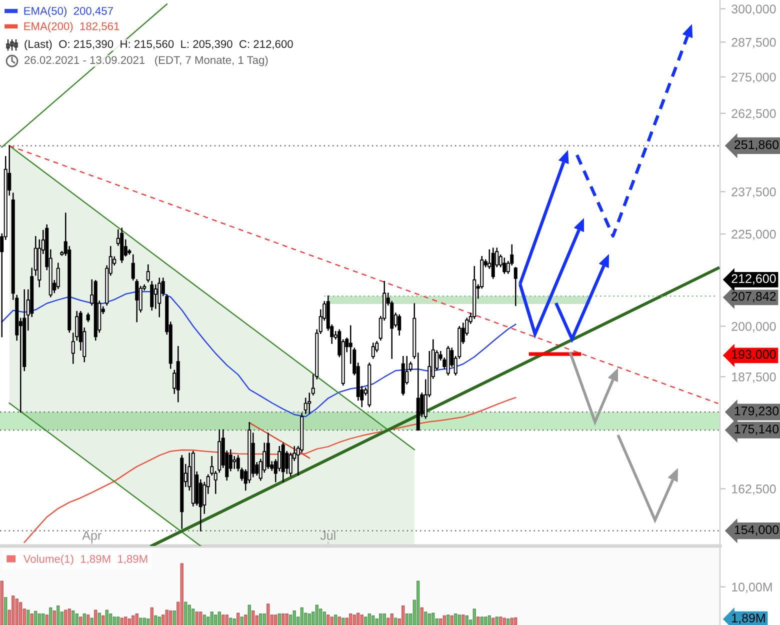 The image size is (780, 625). What do you see at coordinates (756, 145) in the screenshot?
I see `ref-line-label: 251,860` at bounding box center [756, 145].